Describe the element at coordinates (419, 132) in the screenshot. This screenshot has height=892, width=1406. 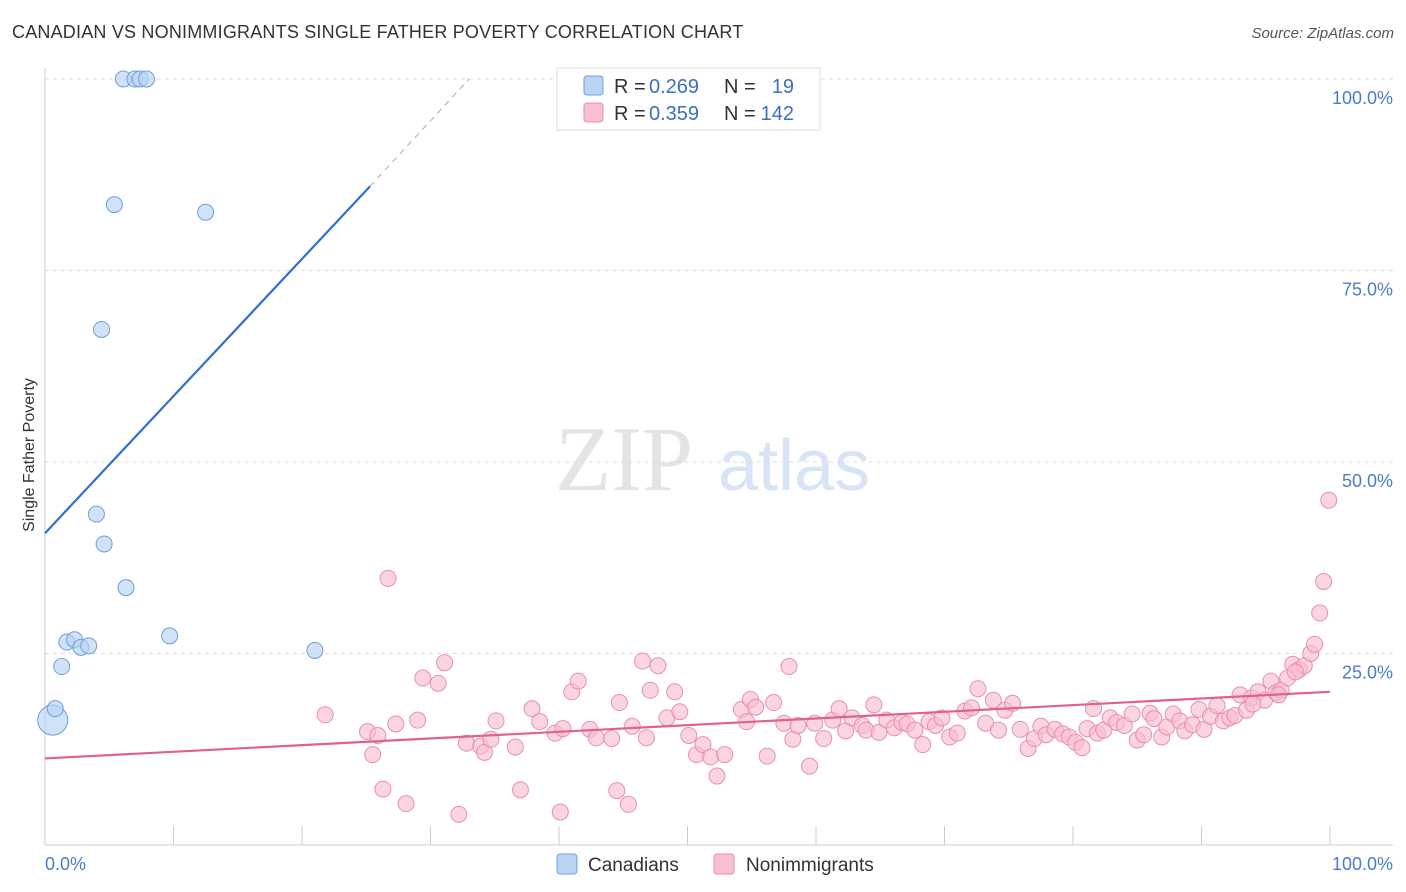
I see `canadians-trend-extension` at that location.